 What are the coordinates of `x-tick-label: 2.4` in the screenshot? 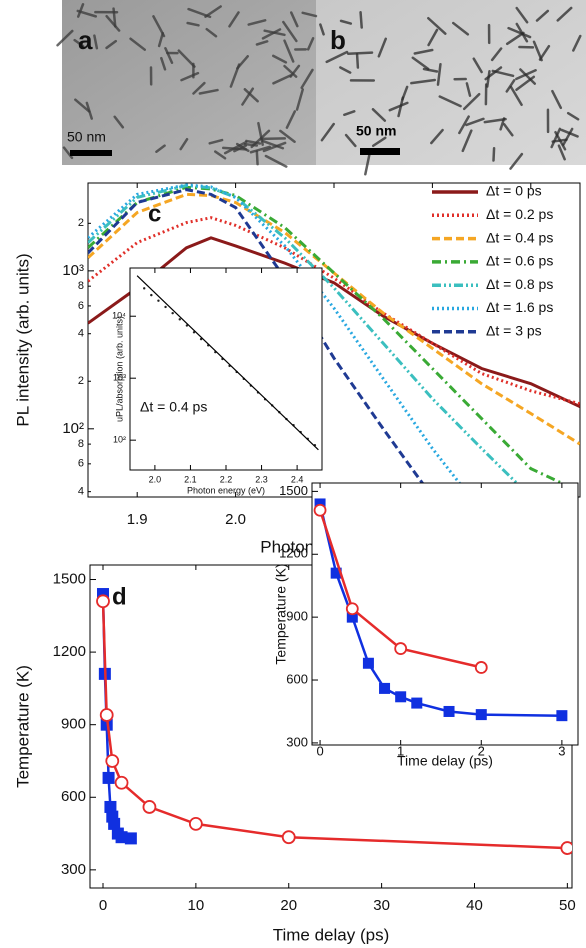 It's located at (297, 479).